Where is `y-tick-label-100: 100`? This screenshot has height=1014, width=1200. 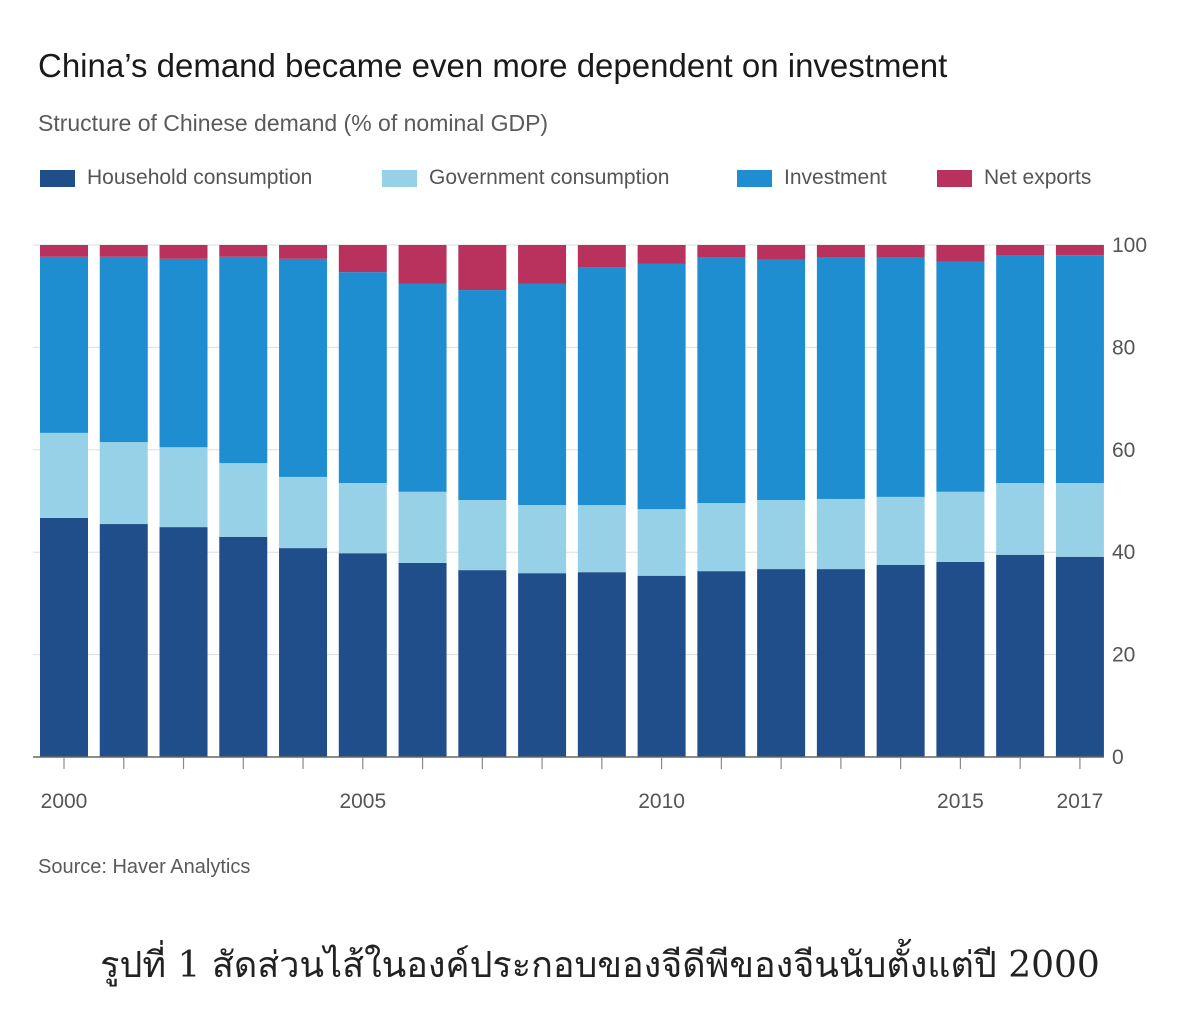 y-tick-label-100: 100 is located at coordinates (1129, 245).